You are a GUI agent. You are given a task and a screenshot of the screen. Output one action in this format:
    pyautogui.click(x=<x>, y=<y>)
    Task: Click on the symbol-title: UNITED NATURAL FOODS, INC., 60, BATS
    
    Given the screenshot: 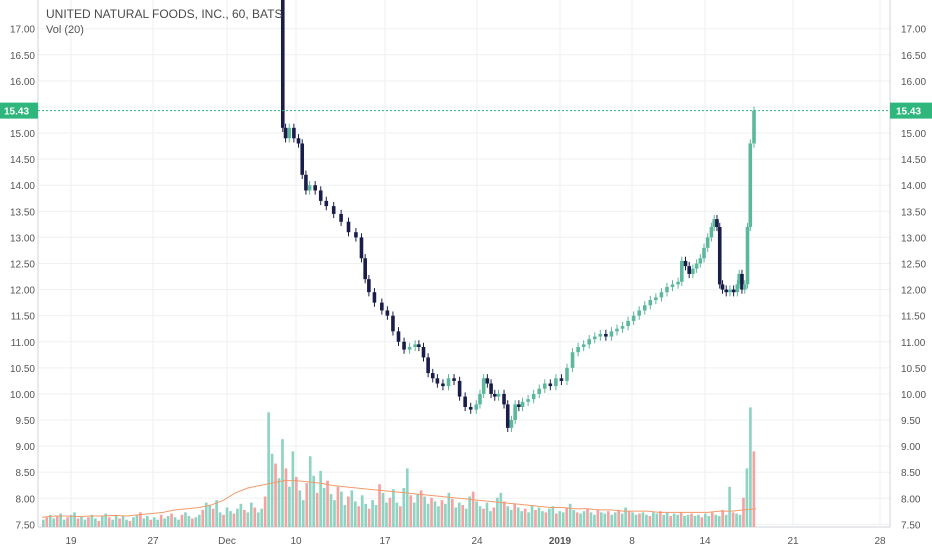 What is the action you would take?
    pyautogui.click(x=164, y=14)
    